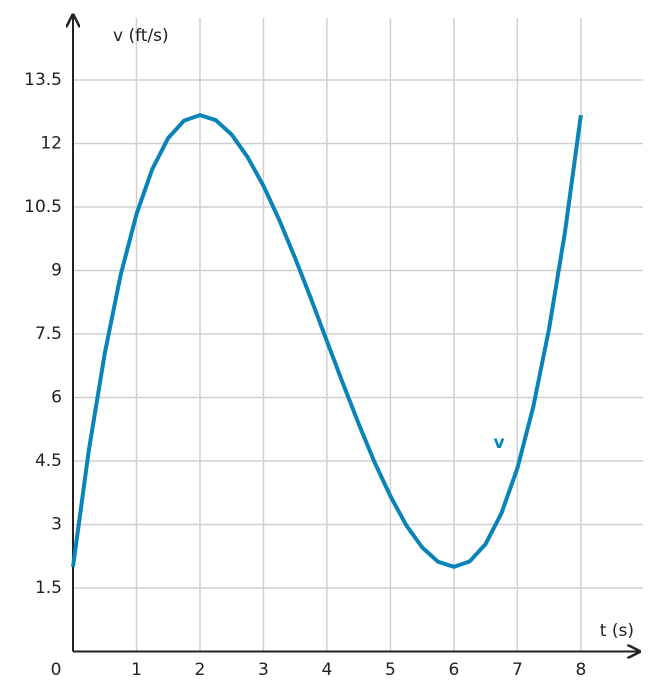 The image size is (662, 700). Describe the element at coordinates (327, 670) in the screenshot. I see `x-tick-label: 4` at that location.